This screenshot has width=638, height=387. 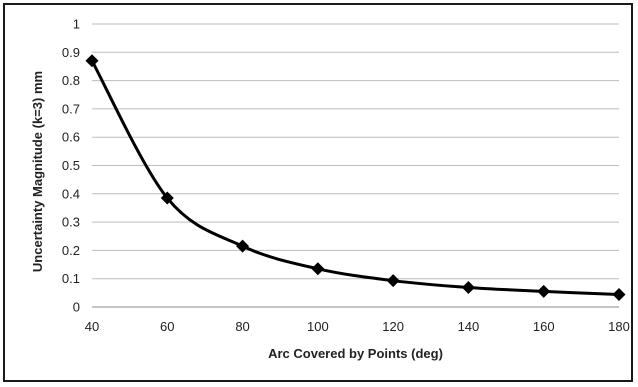 What do you see at coordinates (619, 326) in the screenshot?
I see `x-tick-label: 180` at bounding box center [619, 326].